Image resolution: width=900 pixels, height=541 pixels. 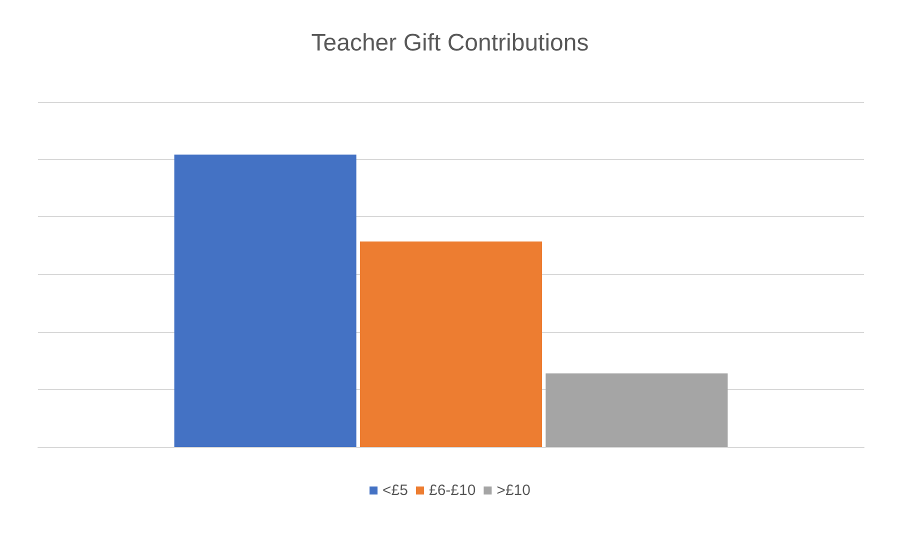 What do you see at coordinates (452, 490) in the screenshot?
I see `legend-label: £6-£10` at bounding box center [452, 490].